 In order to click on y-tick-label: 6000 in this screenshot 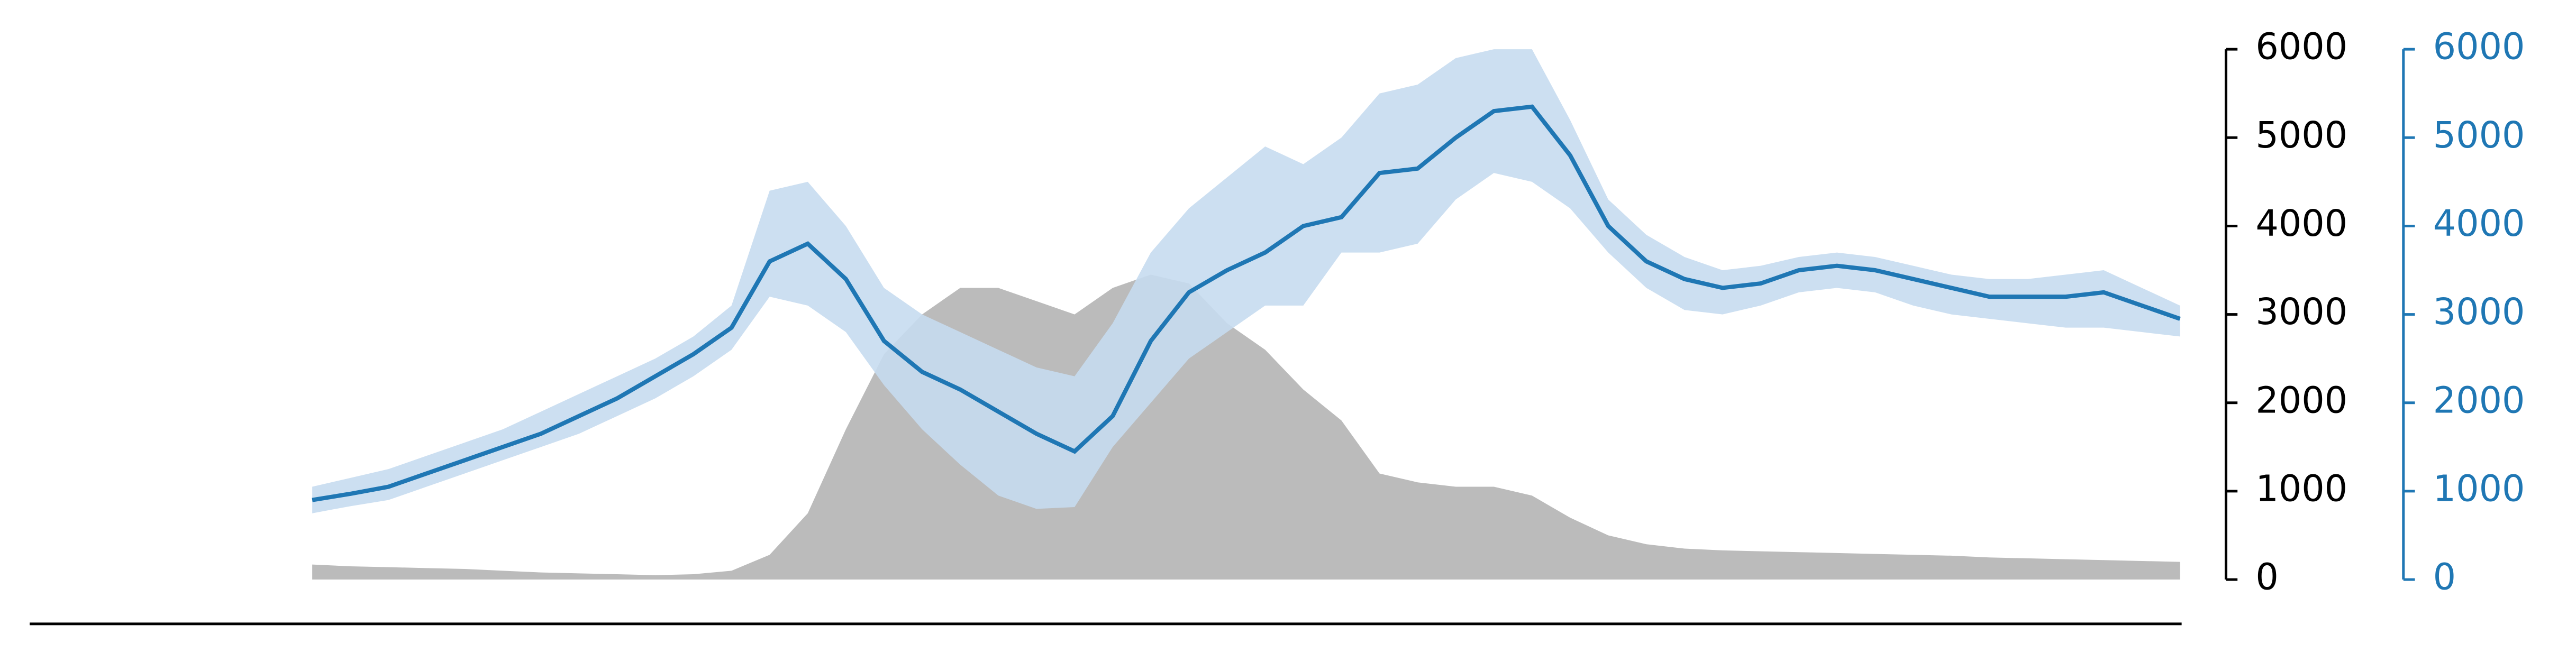, I will do `click(2301, 47)`.